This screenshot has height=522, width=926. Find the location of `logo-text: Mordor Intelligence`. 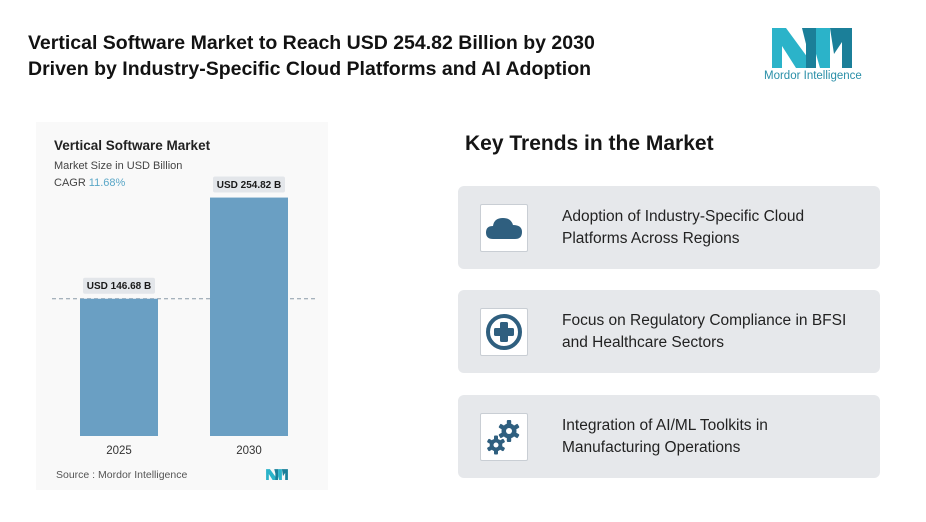

logo-text: Mordor Intelligence is located at coordinates (813, 76).